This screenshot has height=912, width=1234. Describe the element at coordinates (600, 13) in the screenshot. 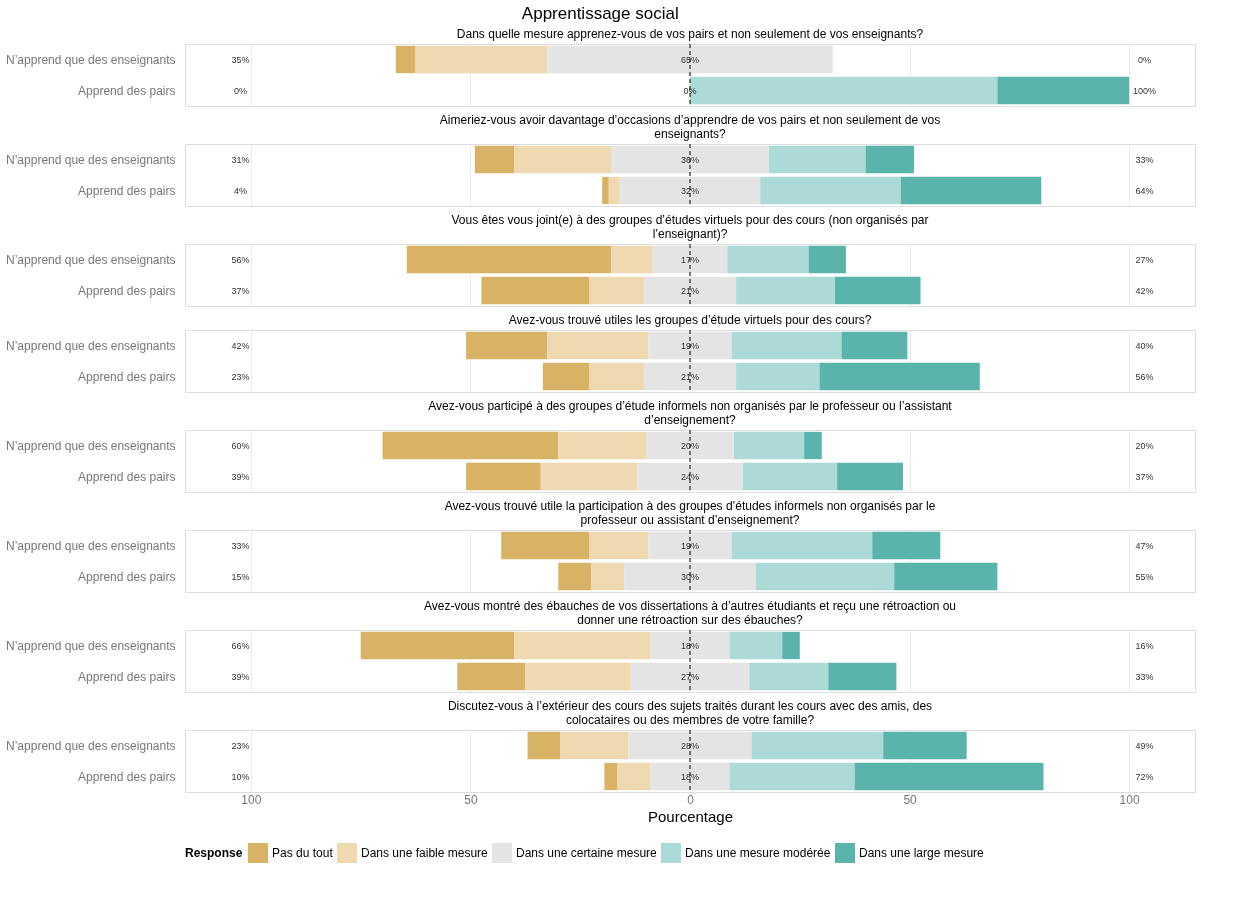

I see `chart-title: Apprentissage social` at that location.